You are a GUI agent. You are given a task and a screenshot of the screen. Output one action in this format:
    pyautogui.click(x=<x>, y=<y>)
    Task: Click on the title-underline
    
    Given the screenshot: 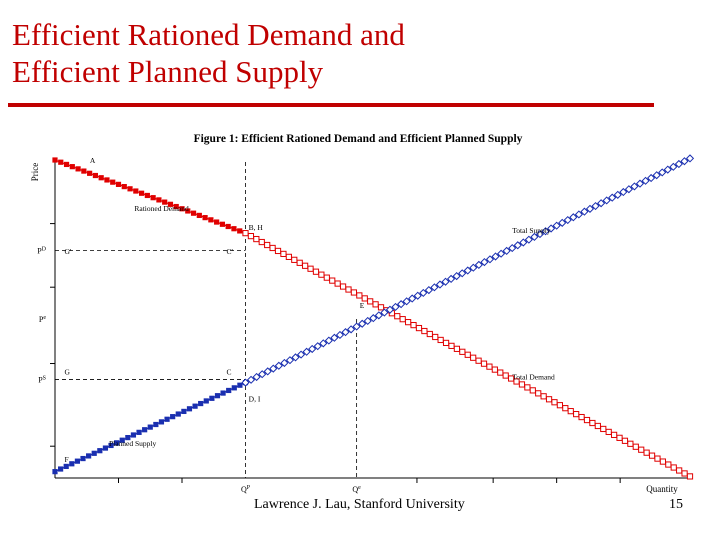 What is the action you would take?
    pyautogui.click(x=331, y=105)
    